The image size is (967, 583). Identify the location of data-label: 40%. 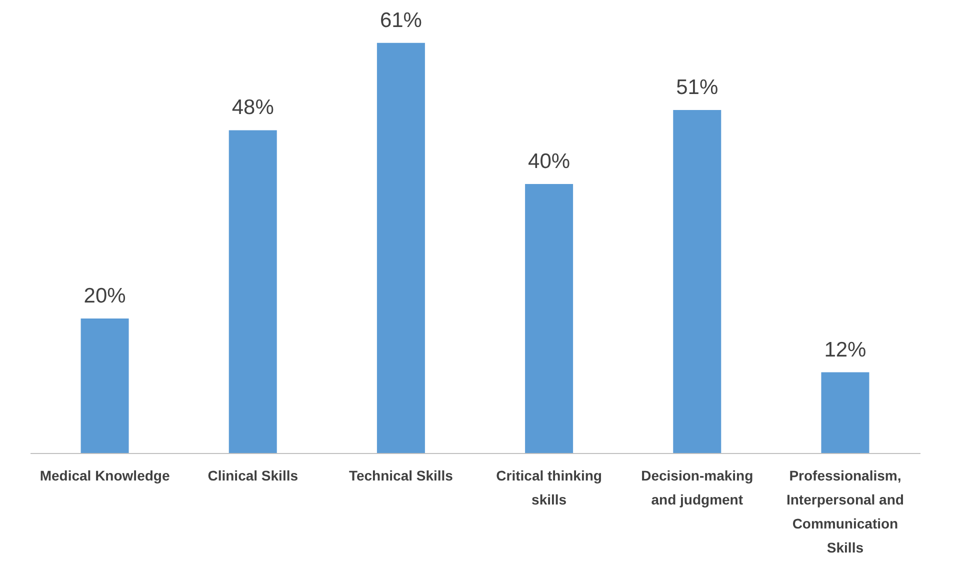
(549, 162).